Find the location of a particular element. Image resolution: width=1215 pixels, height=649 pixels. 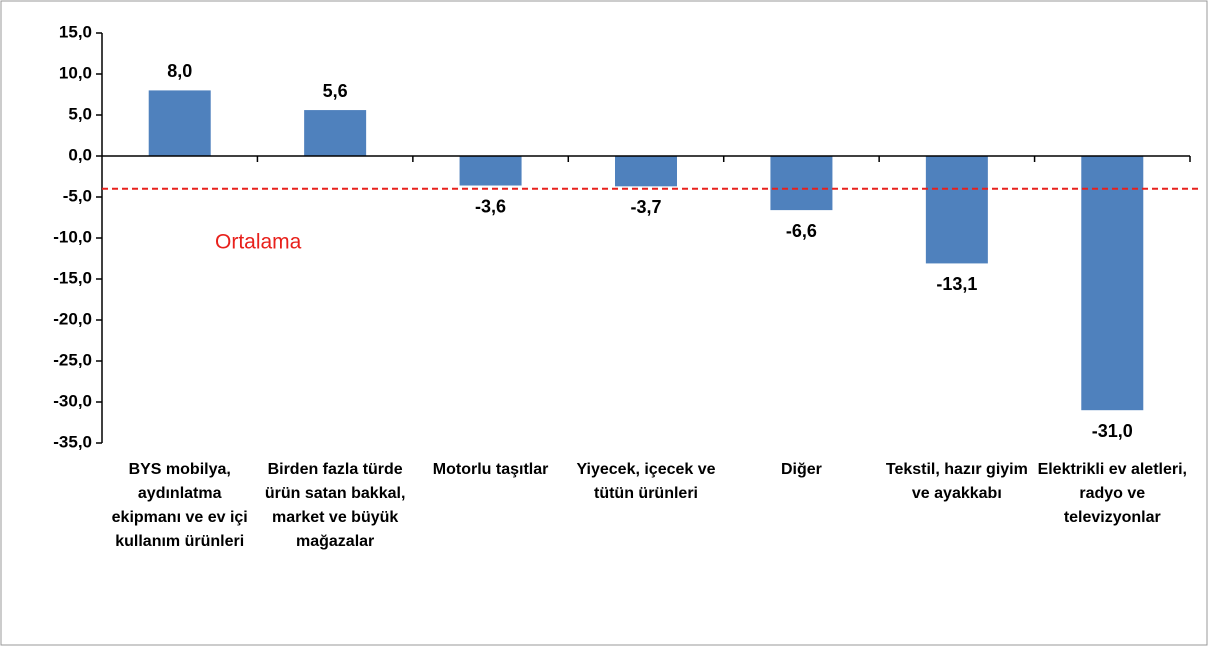

y-tick-label: 15,0 is located at coordinates (75, 31).